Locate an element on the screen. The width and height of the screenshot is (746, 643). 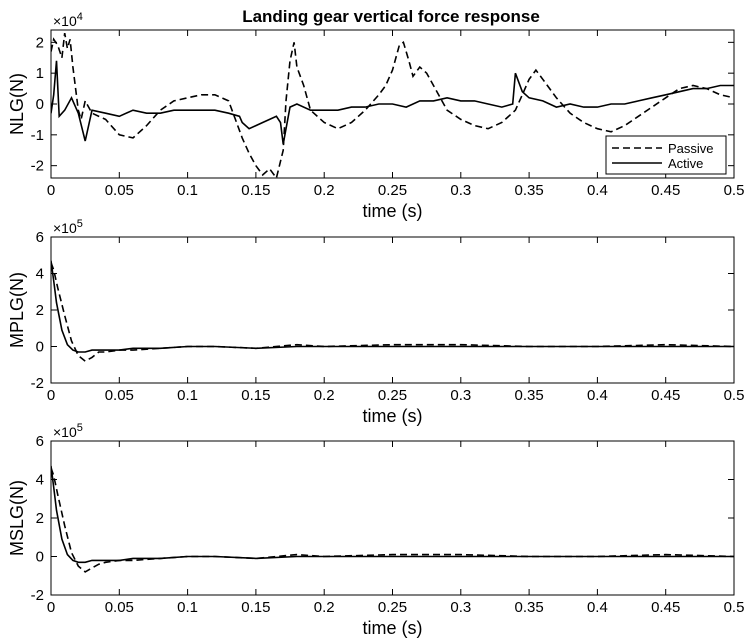
legend-label-active: Active is located at coordinates (685, 163).